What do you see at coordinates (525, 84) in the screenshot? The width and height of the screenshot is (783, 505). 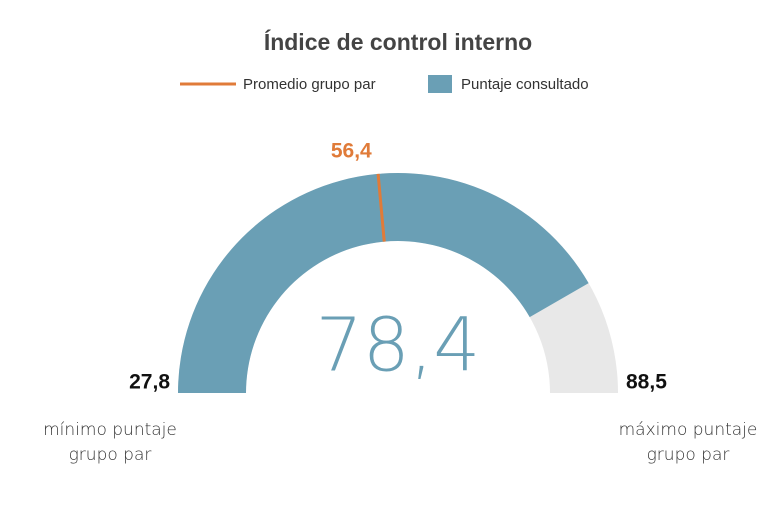 I see `legend-label: Puntaje consultado` at bounding box center [525, 84].